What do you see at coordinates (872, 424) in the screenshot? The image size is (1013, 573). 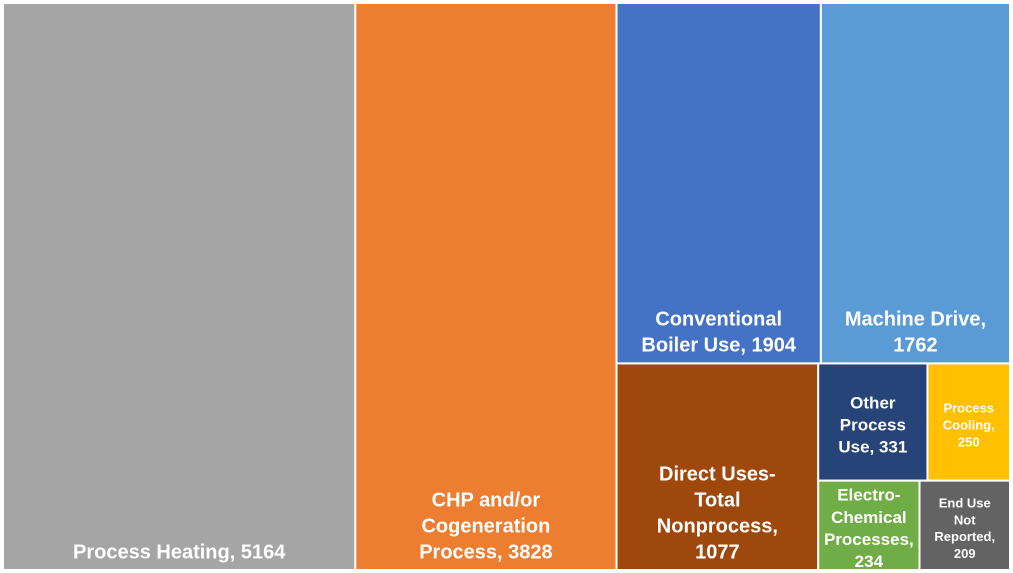 I see `tile-label: Other Process Use, 331` at bounding box center [872, 424].